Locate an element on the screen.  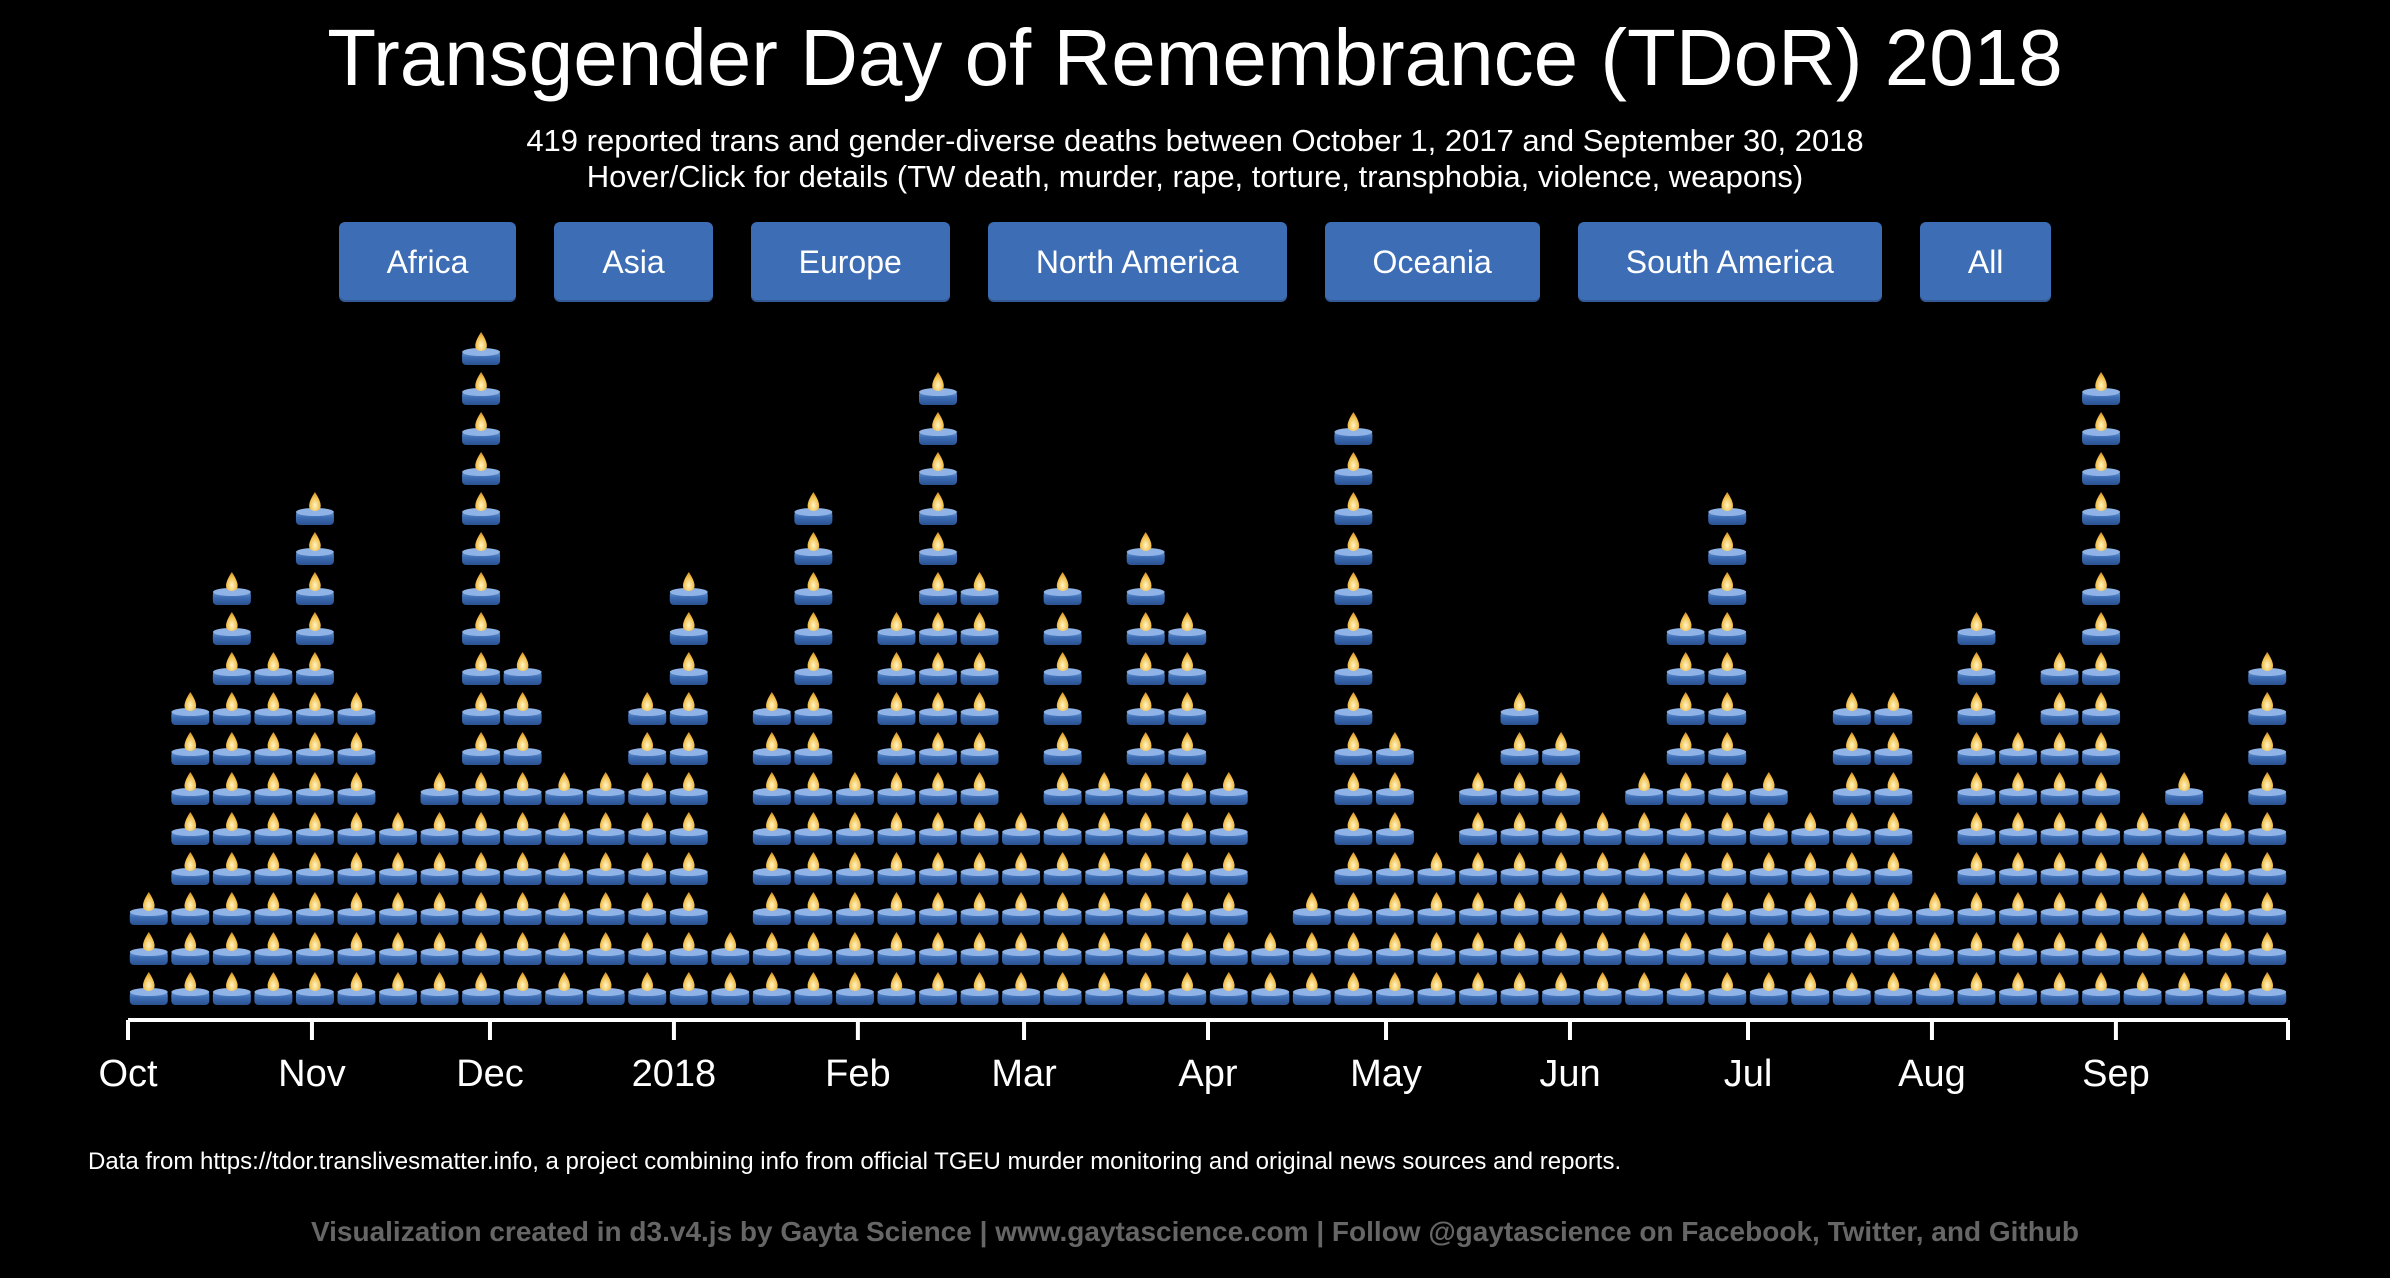
filter-all-button: All is located at coordinates (1985, 262).